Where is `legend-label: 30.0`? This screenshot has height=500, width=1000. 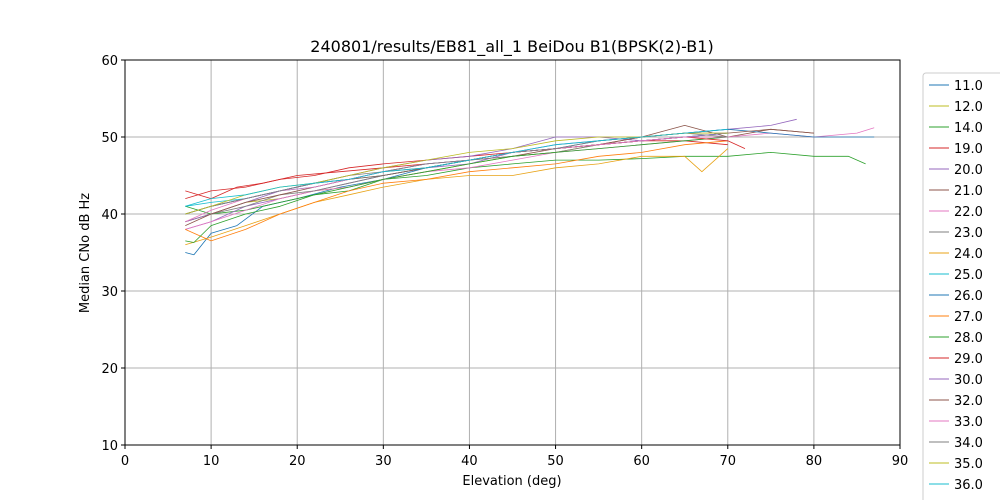
legend-label: 30.0 is located at coordinates (968, 380).